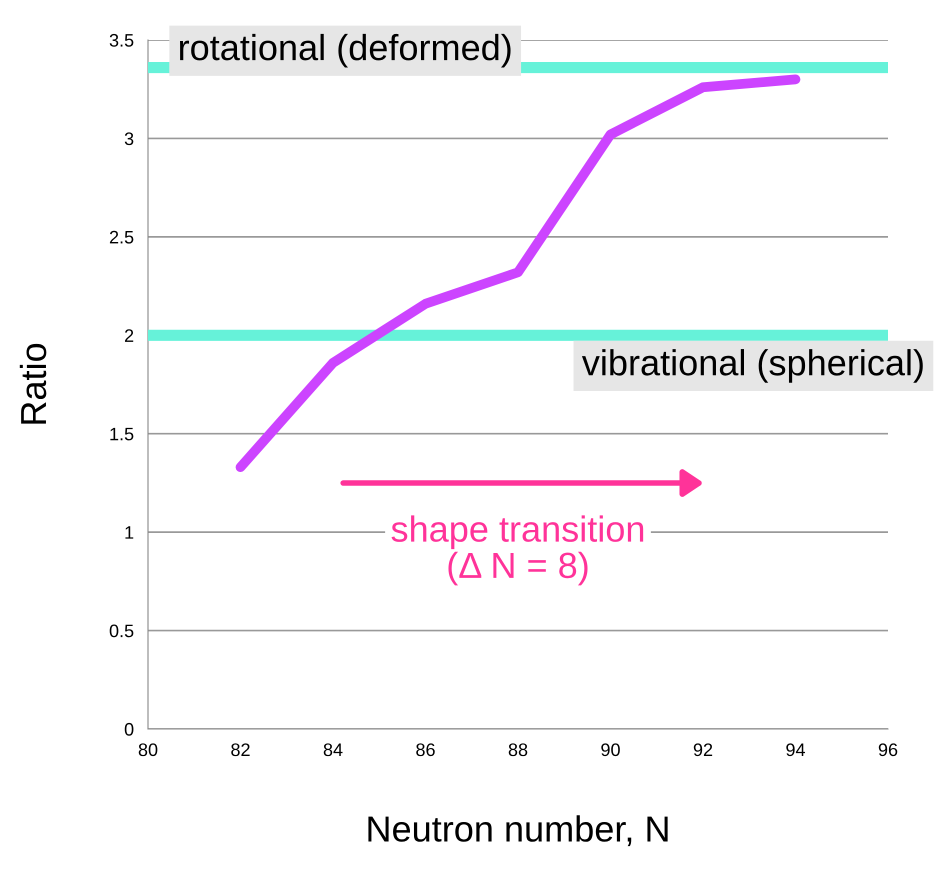 The image size is (938, 872). What do you see at coordinates (129, 335) in the screenshot?
I see `y-tick-label: 2` at bounding box center [129, 335].